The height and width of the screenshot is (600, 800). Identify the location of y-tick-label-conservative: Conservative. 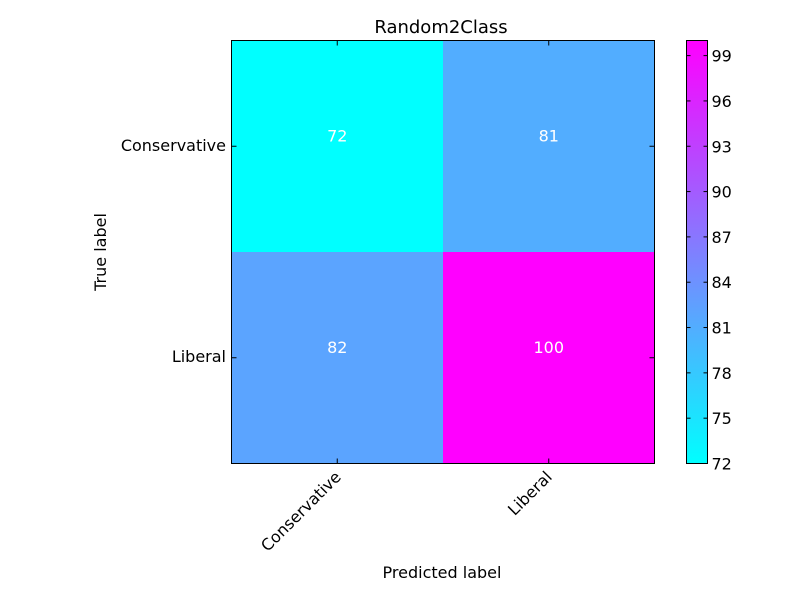
(173, 145).